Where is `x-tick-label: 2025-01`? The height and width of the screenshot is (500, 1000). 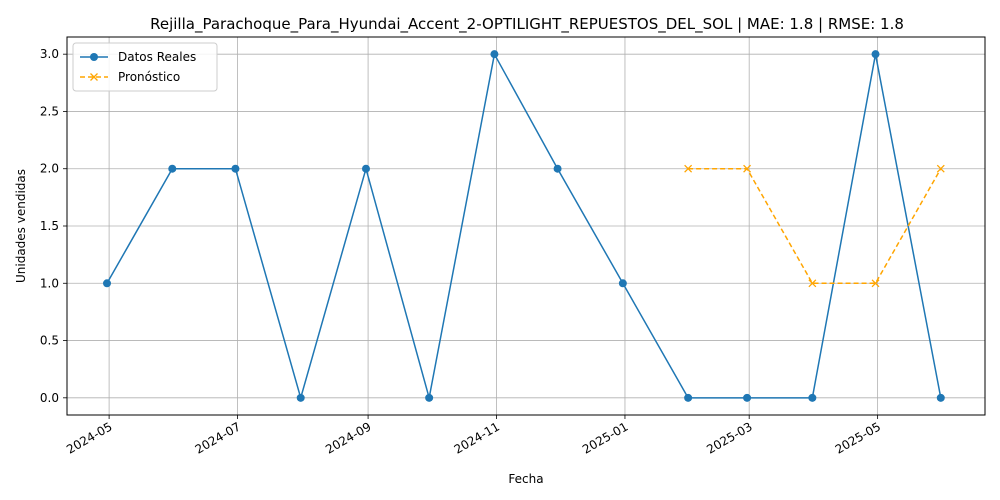 x-tick-label: 2025-01 is located at coordinates (605, 437).